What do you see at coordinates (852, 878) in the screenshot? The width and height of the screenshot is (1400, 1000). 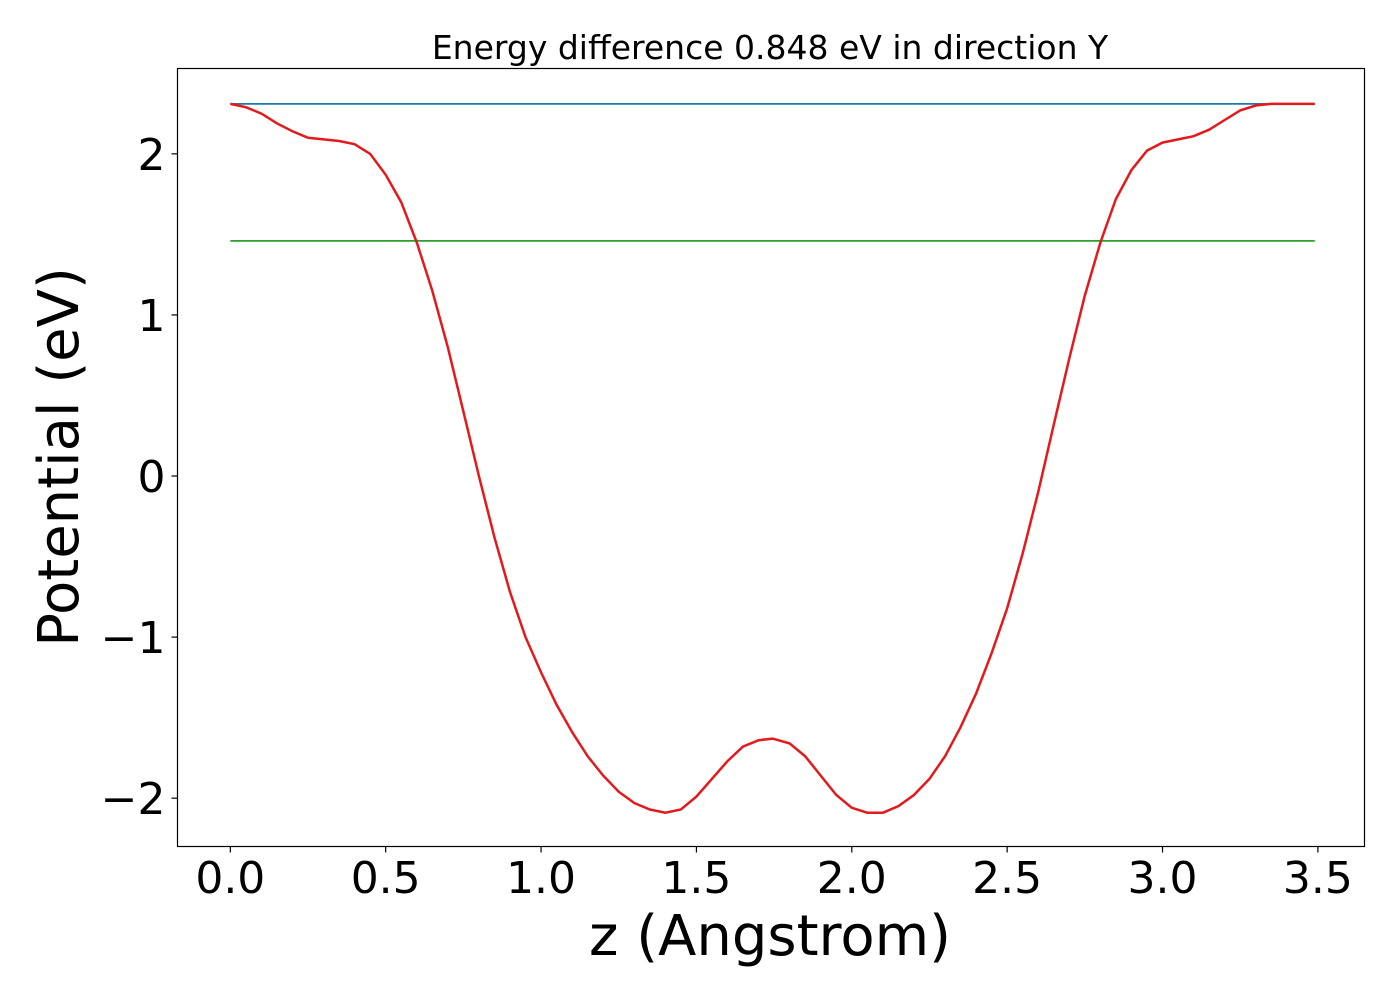 I see `x-tick-label: 2.0` at bounding box center [852, 878].